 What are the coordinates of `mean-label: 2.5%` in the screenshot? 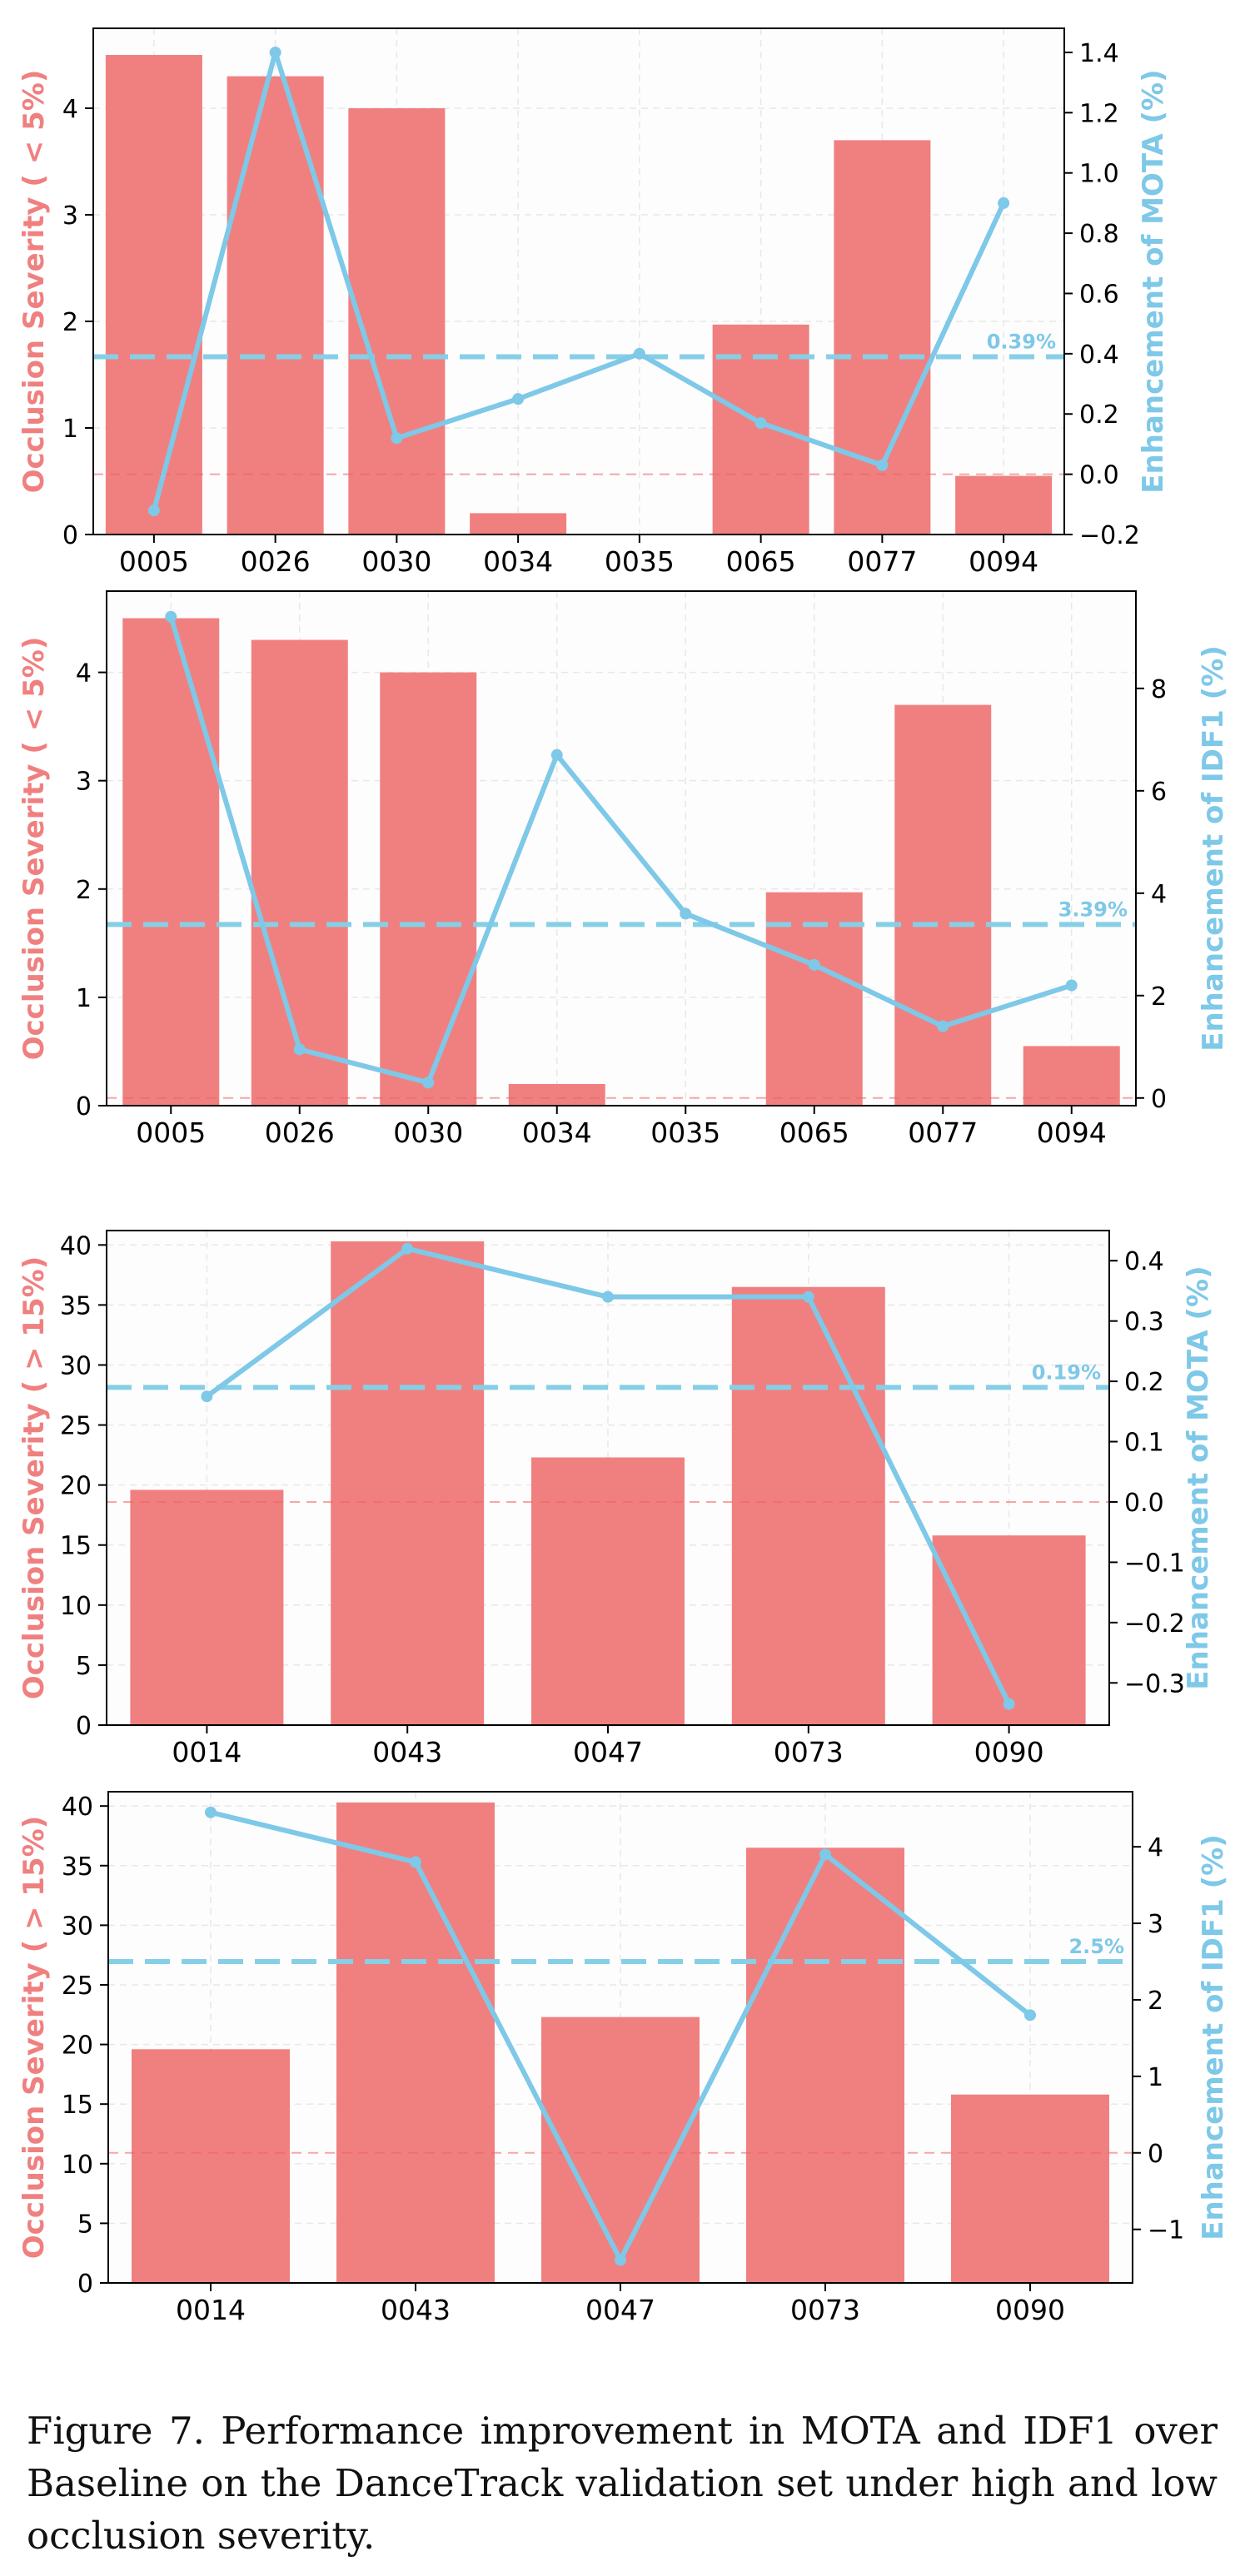 It's located at (1096, 1946).